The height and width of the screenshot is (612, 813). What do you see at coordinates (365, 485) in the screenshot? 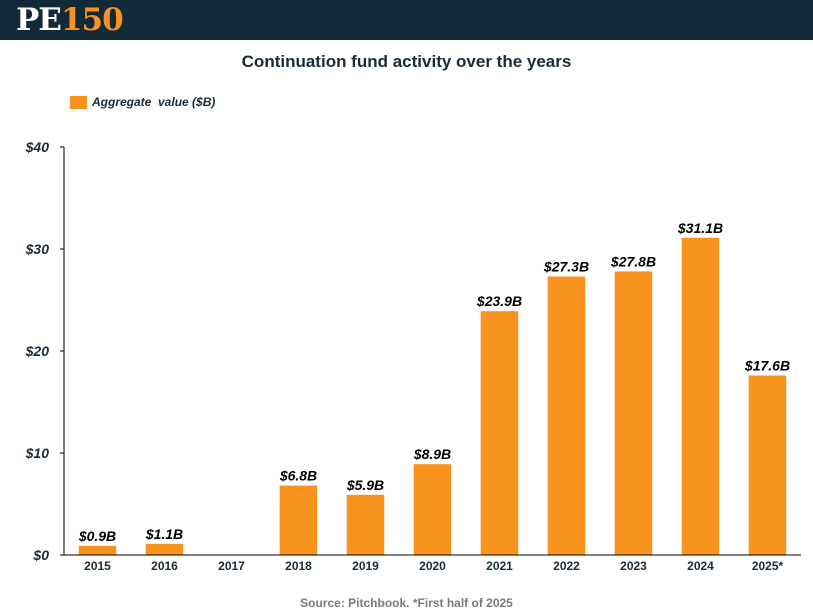
I see `data-label: $5.9B` at bounding box center [365, 485].